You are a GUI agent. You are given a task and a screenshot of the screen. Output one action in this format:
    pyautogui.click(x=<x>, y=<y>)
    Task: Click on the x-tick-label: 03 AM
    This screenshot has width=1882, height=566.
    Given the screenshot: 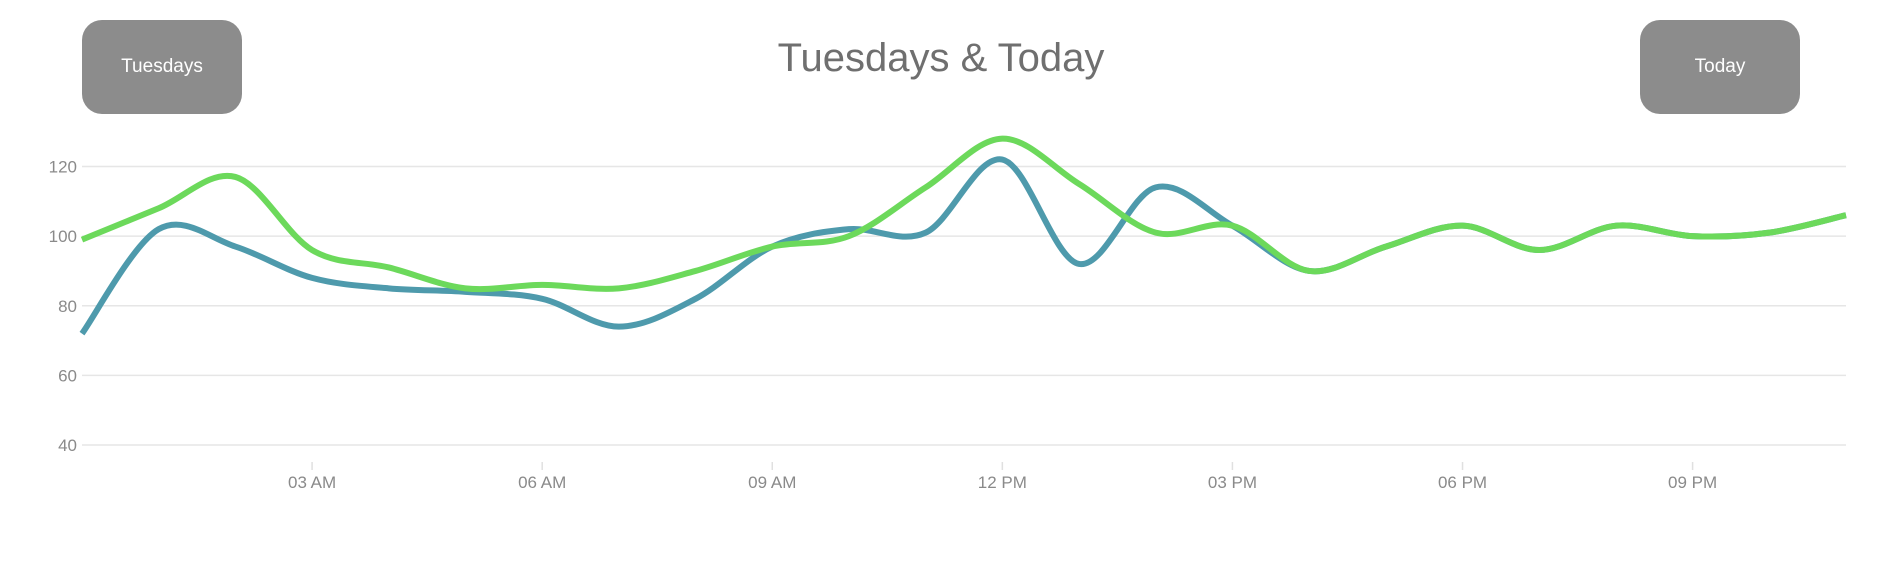 What is the action you would take?
    pyautogui.click(x=312, y=482)
    